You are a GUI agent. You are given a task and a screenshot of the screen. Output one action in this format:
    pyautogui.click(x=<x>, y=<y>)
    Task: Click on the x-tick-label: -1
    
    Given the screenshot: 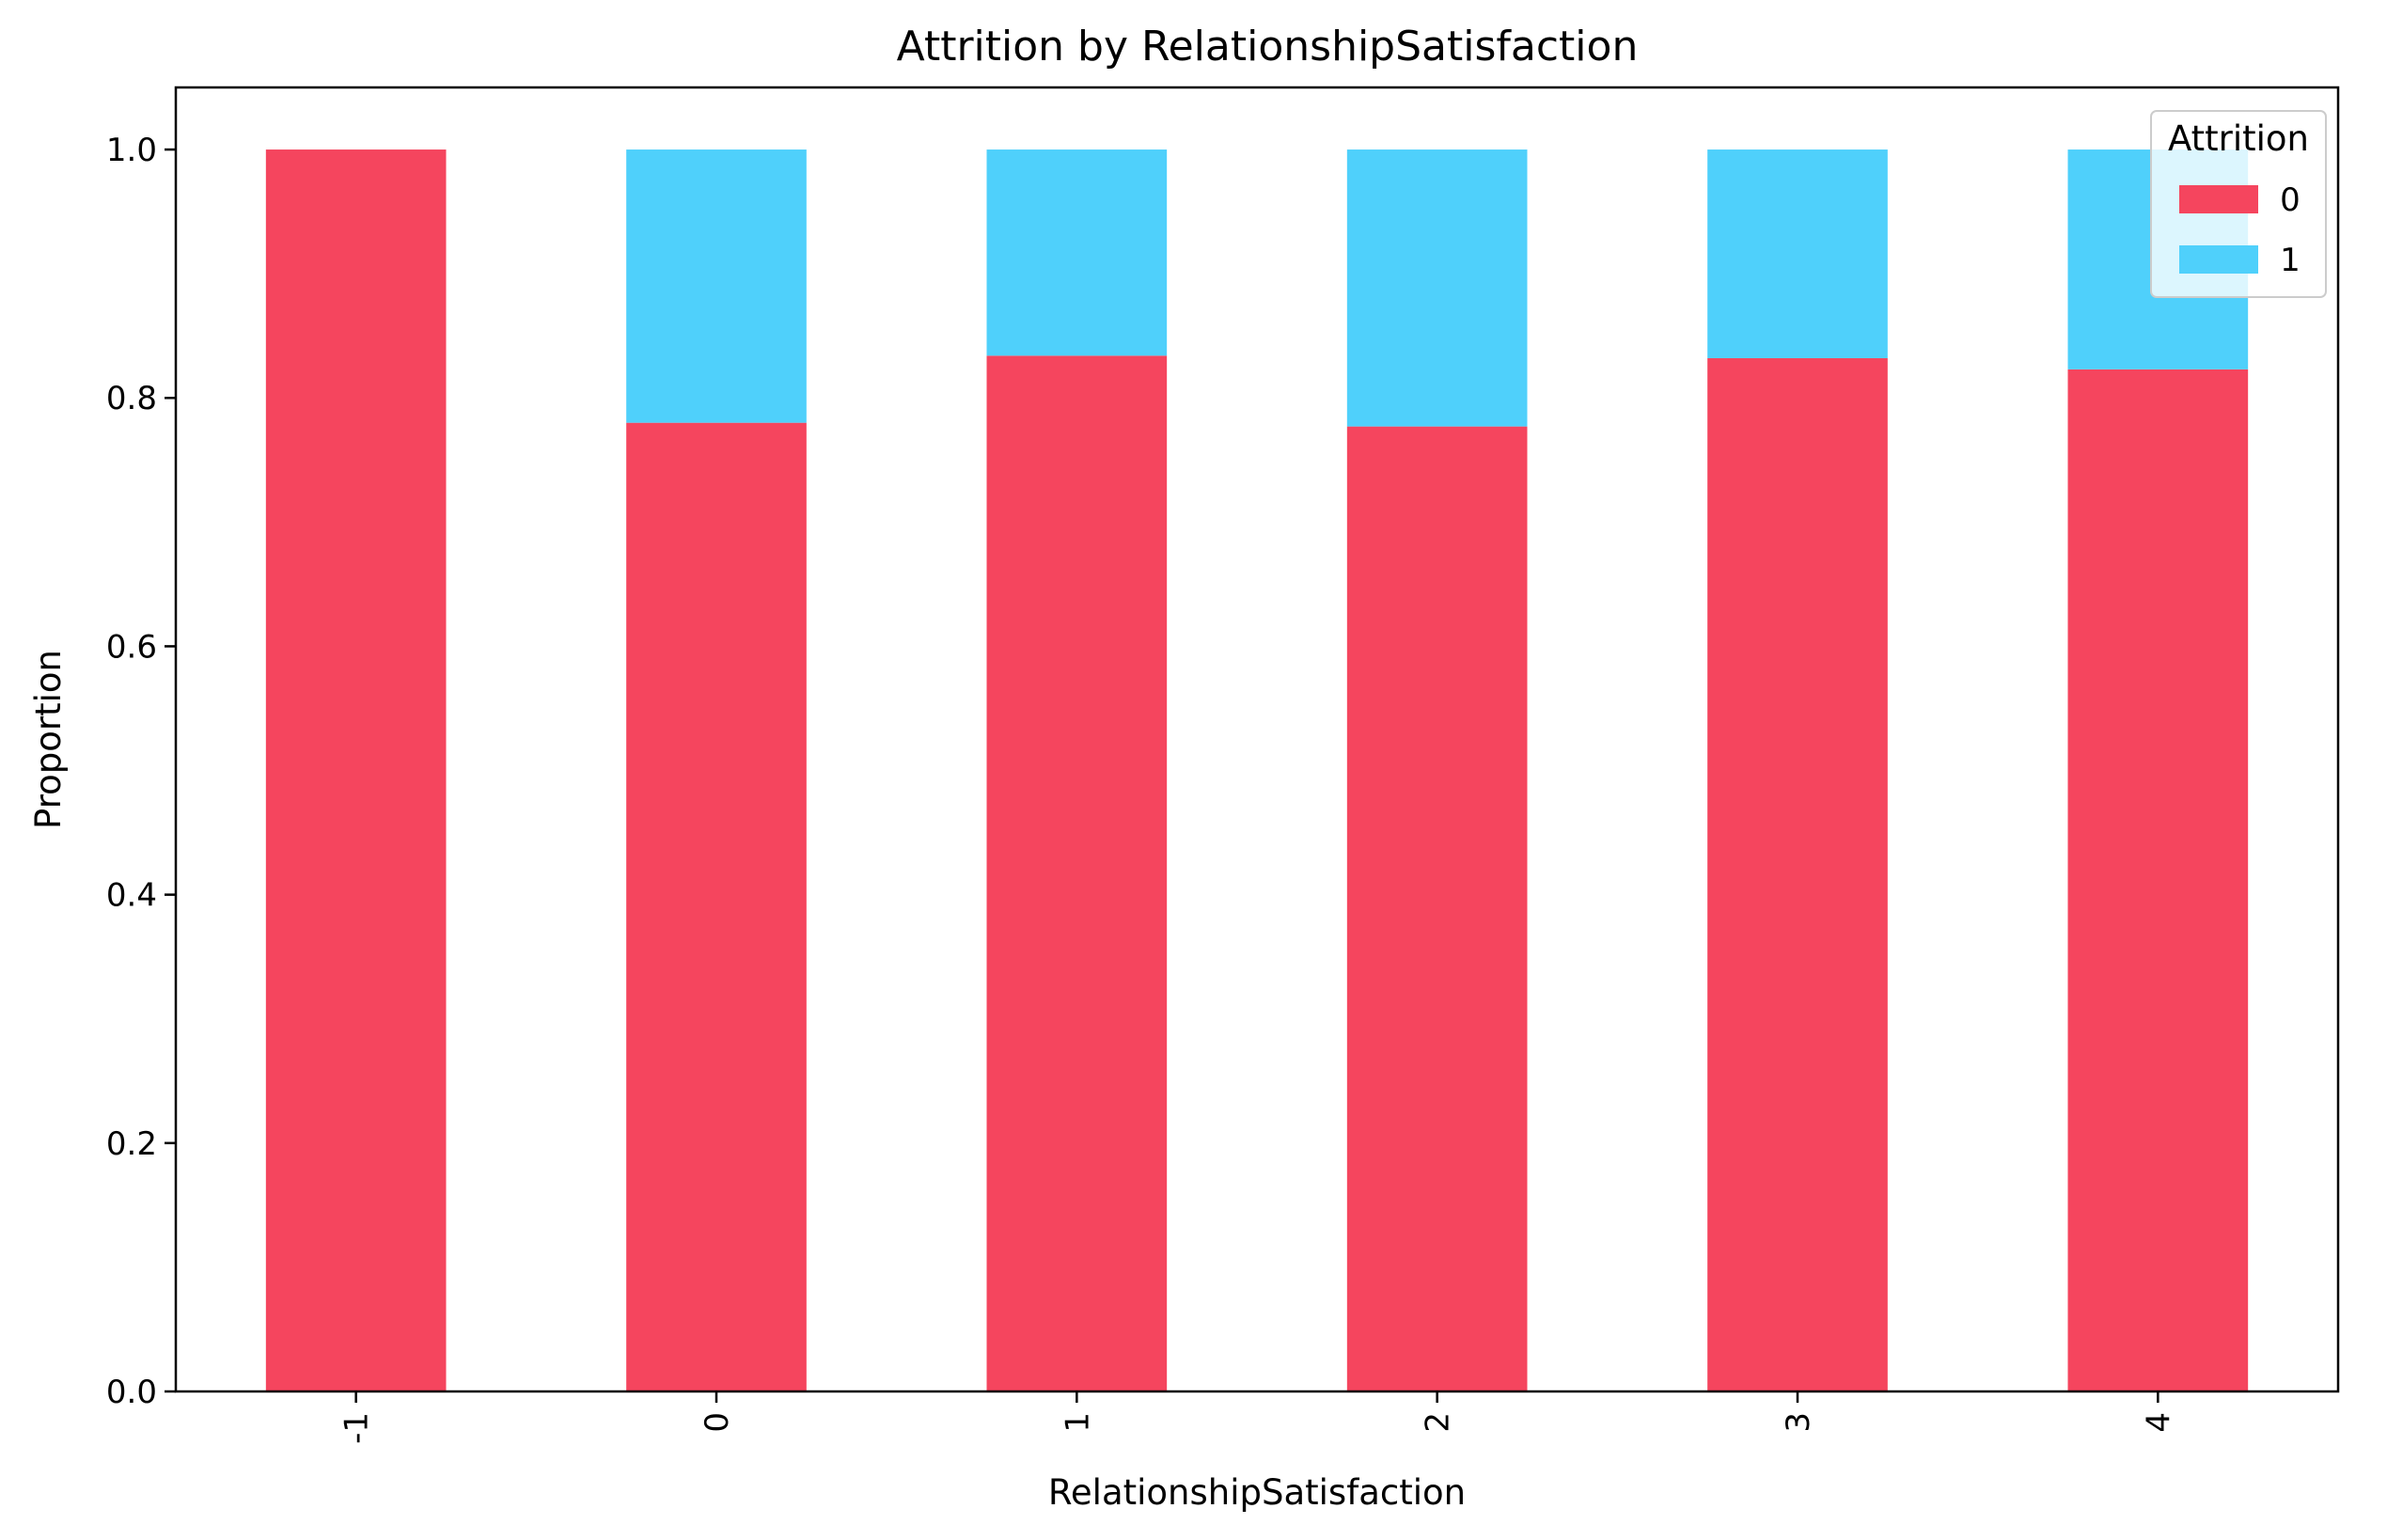 What is the action you would take?
    pyautogui.click(x=357, y=1428)
    